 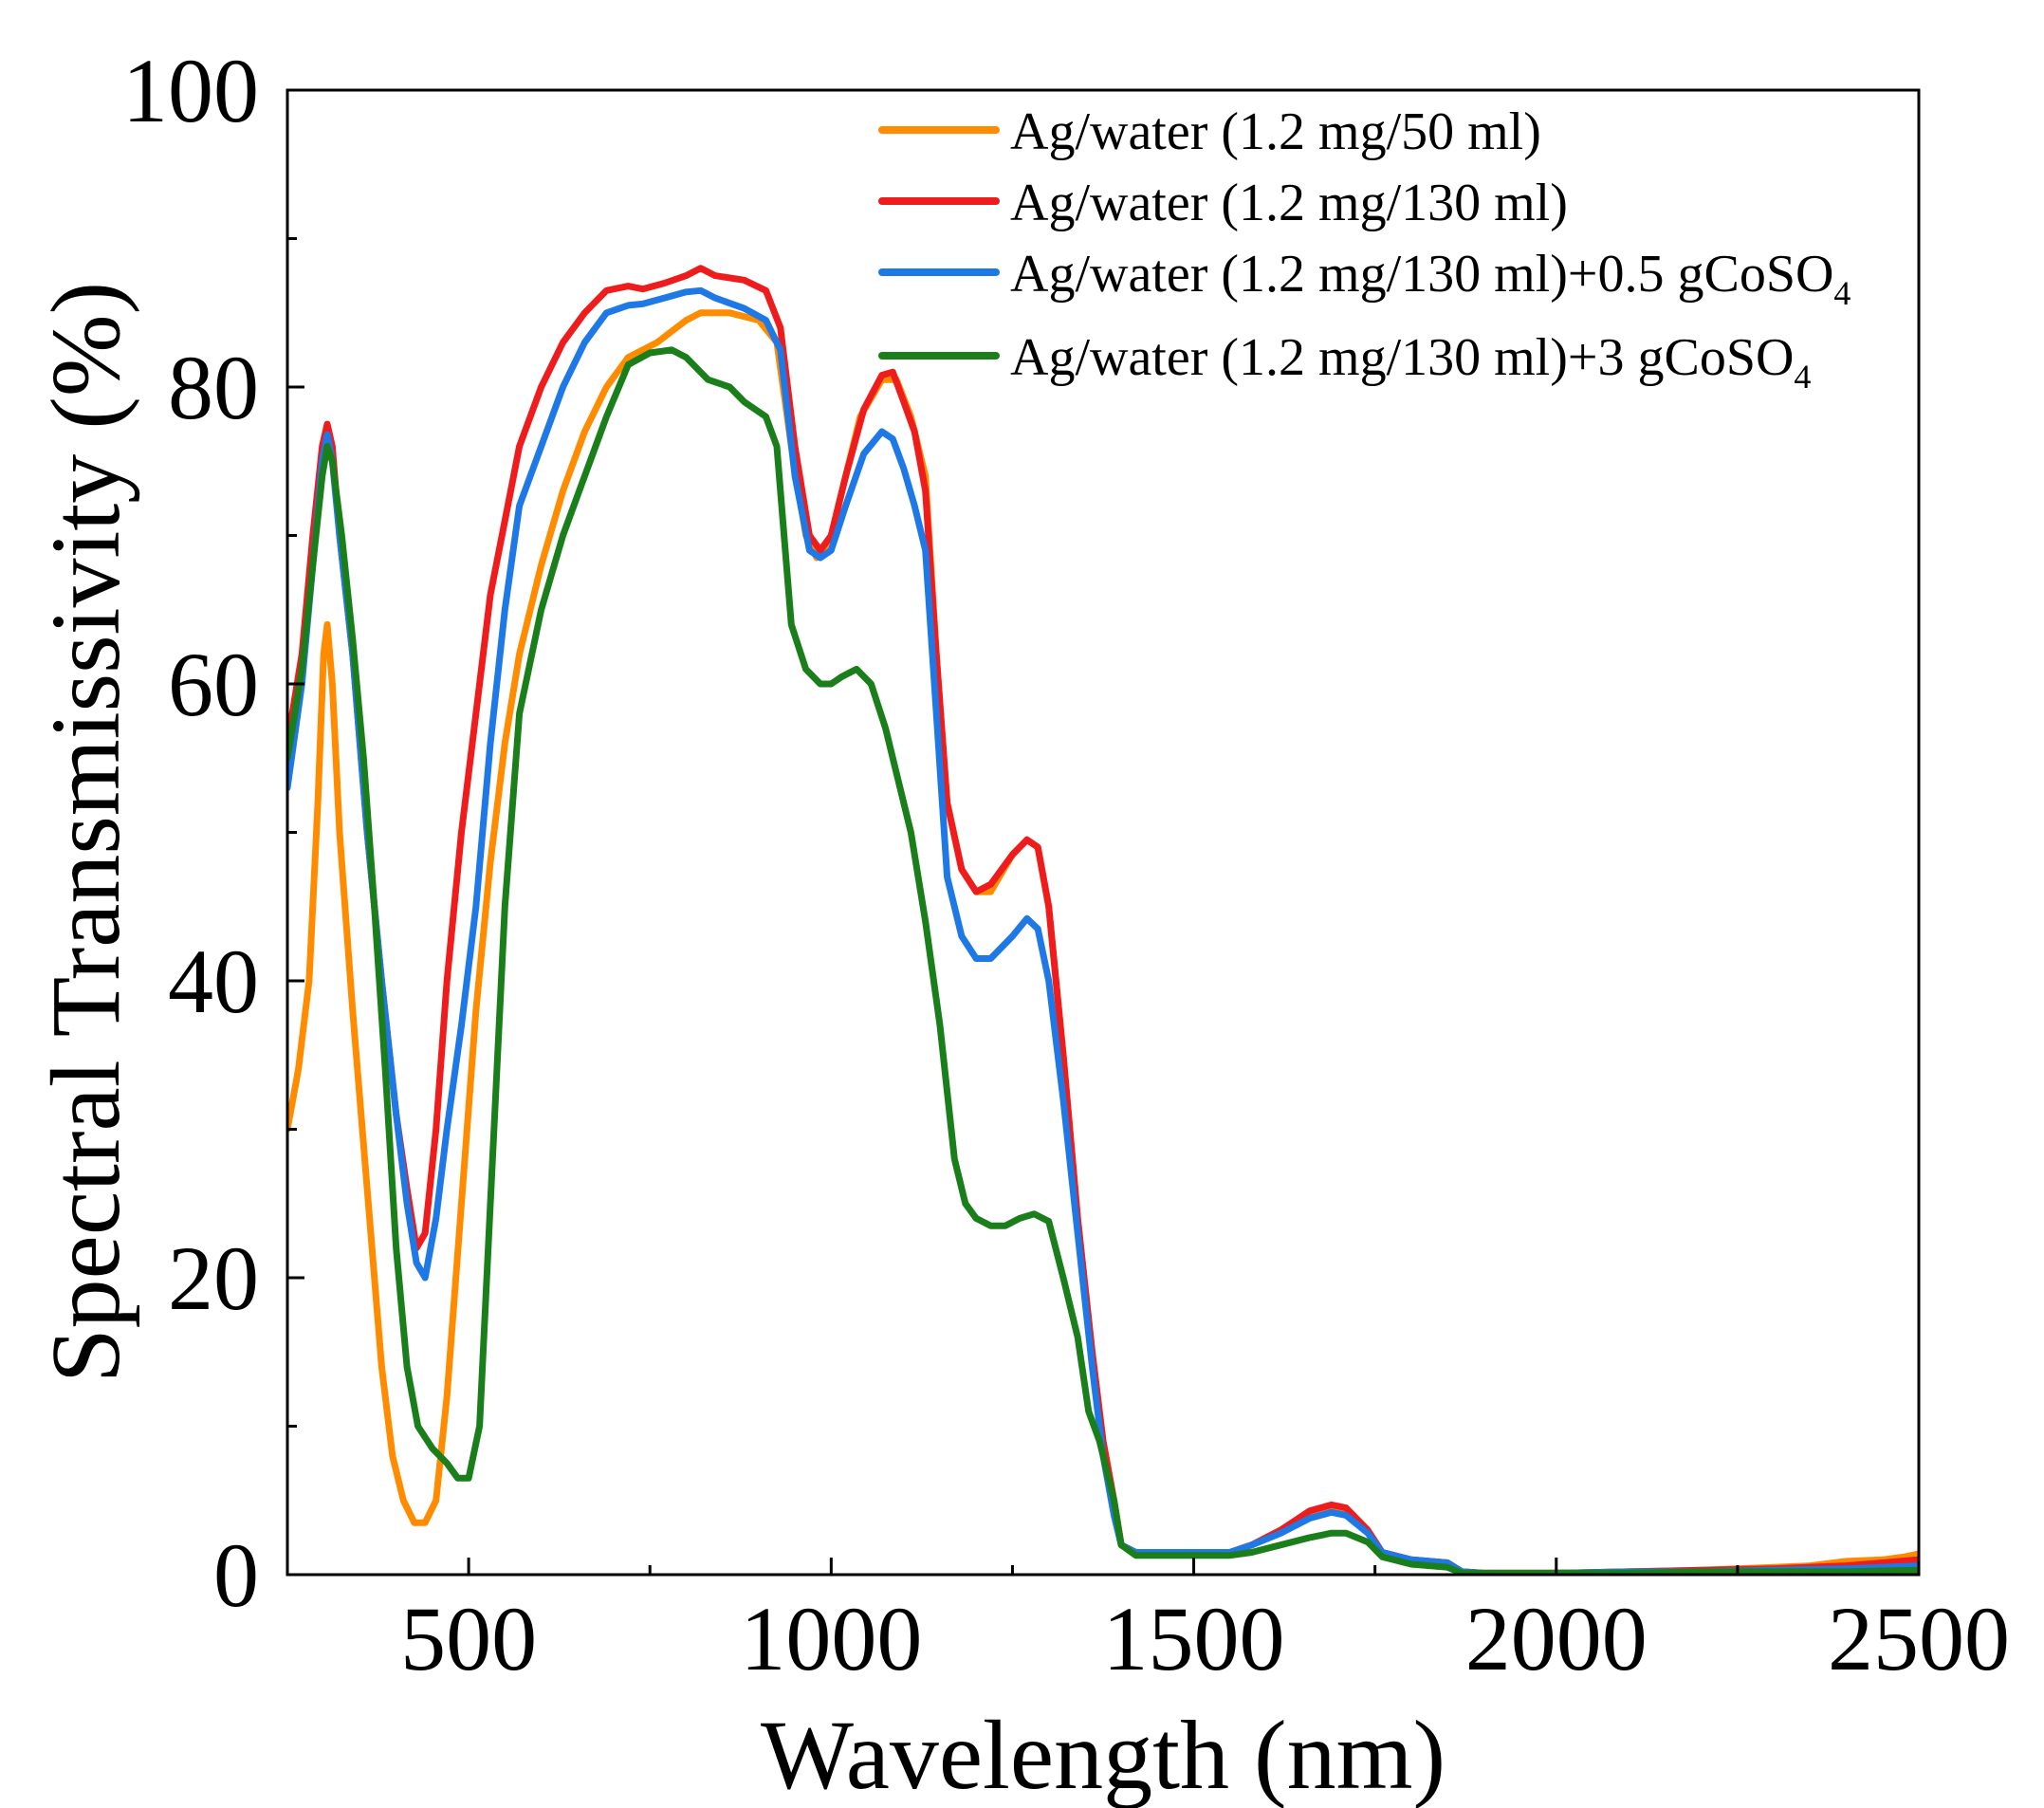 What do you see at coordinates (86, 832) in the screenshot?
I see `y-axis-title: Spectral Transmissivity (%)` at bounding box center [86, 832].